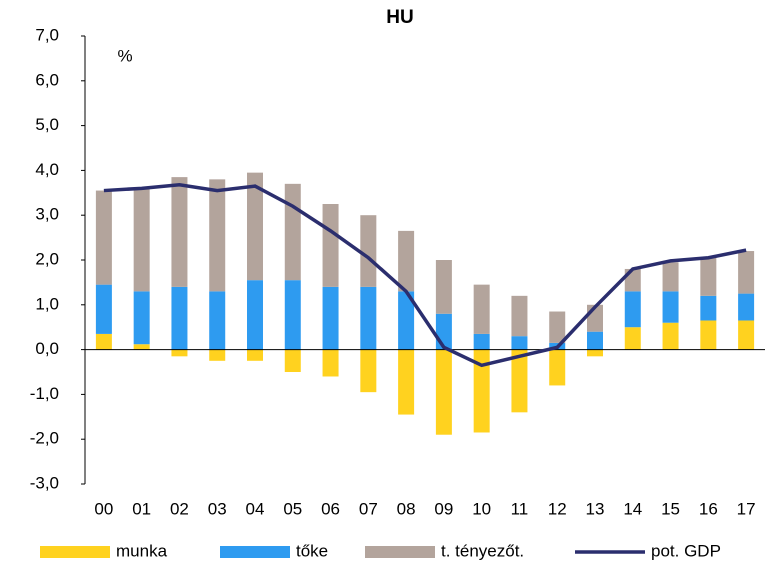  What do you see at coordinates (443, 508) in the screenshot?
I see `x-tick-label: 09` at bounding box center [443, 508].